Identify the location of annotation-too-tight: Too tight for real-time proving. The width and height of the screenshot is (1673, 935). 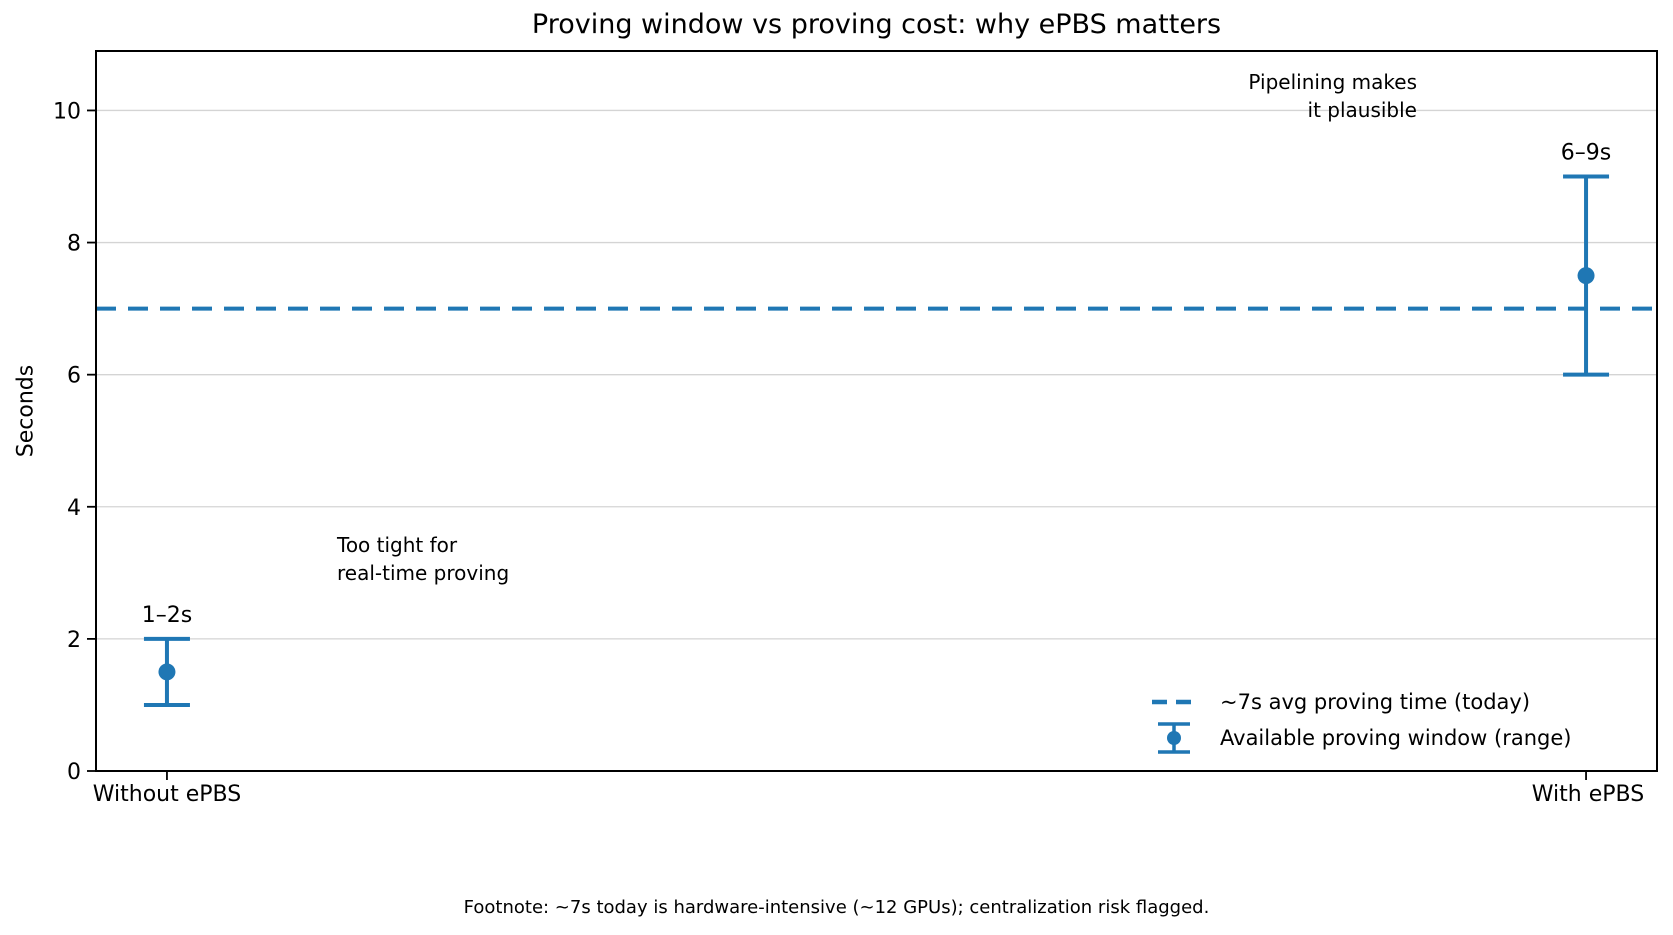
(423, 559).